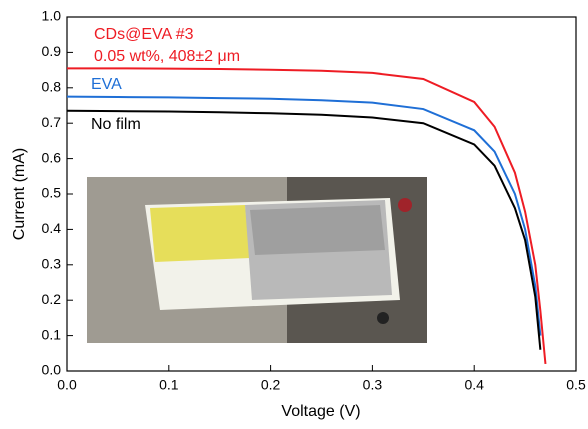  I want to click on annotation: 0.05 wt%, 408±2 μm, so click(167, 56).